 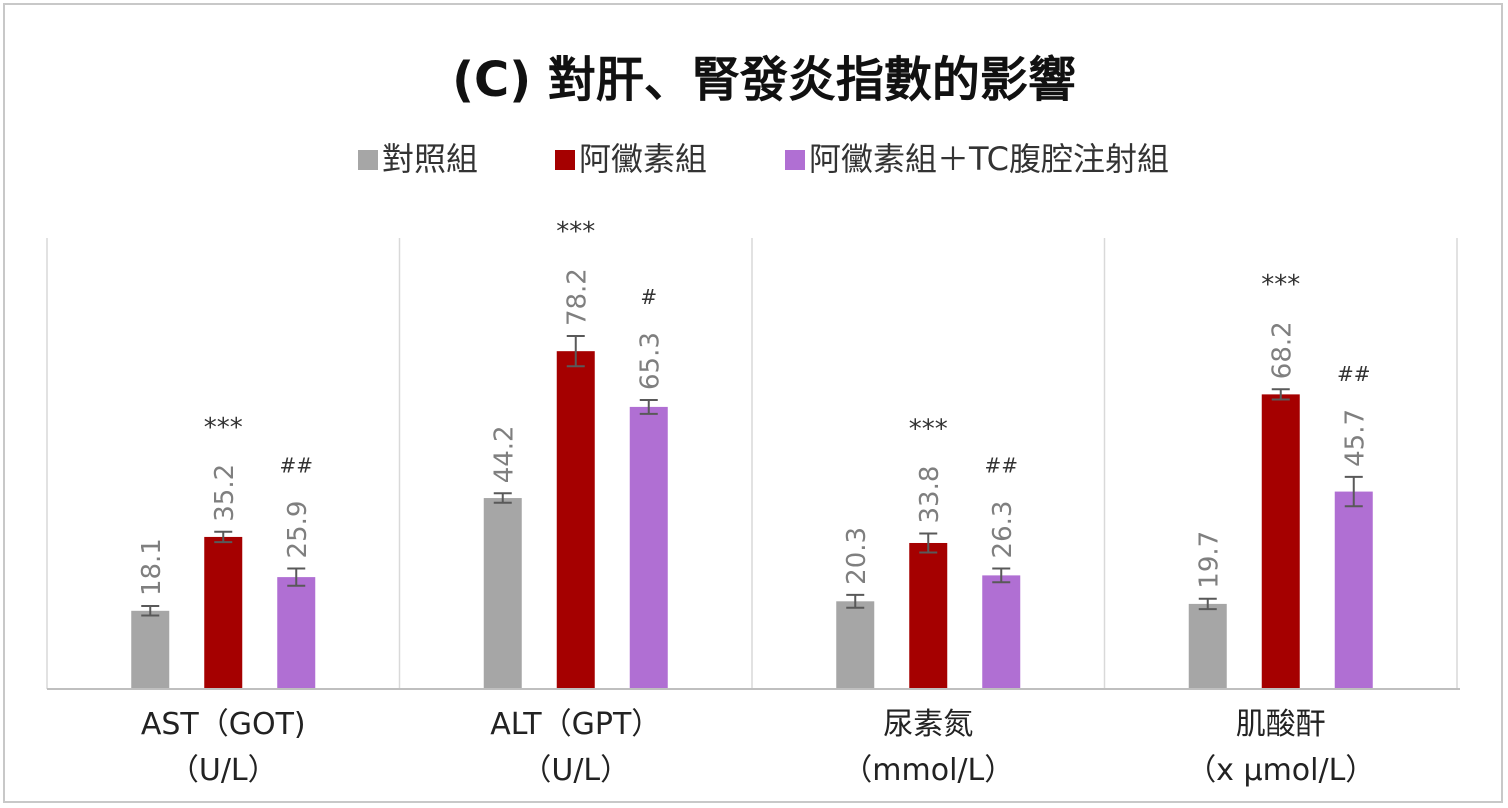 I want to click on category-label-1: ALT（GPT）, so click(x=575, y=724).